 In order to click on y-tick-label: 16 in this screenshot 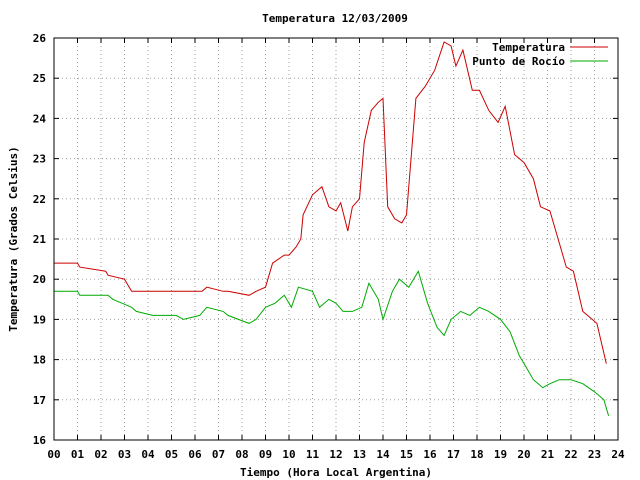, I will do `click(40, 440)`.